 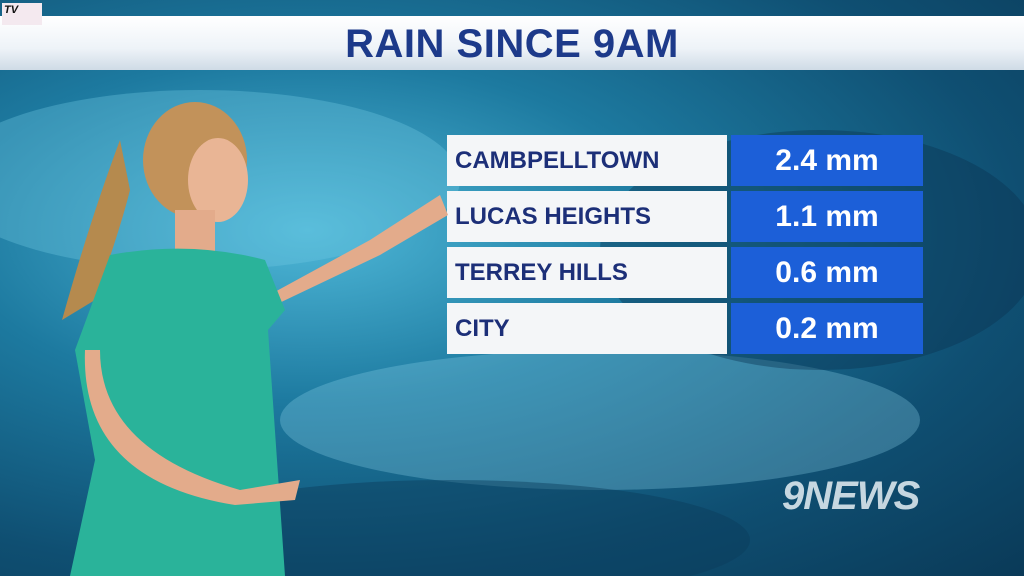 I want to click on arm, so click(x=354, y=250).